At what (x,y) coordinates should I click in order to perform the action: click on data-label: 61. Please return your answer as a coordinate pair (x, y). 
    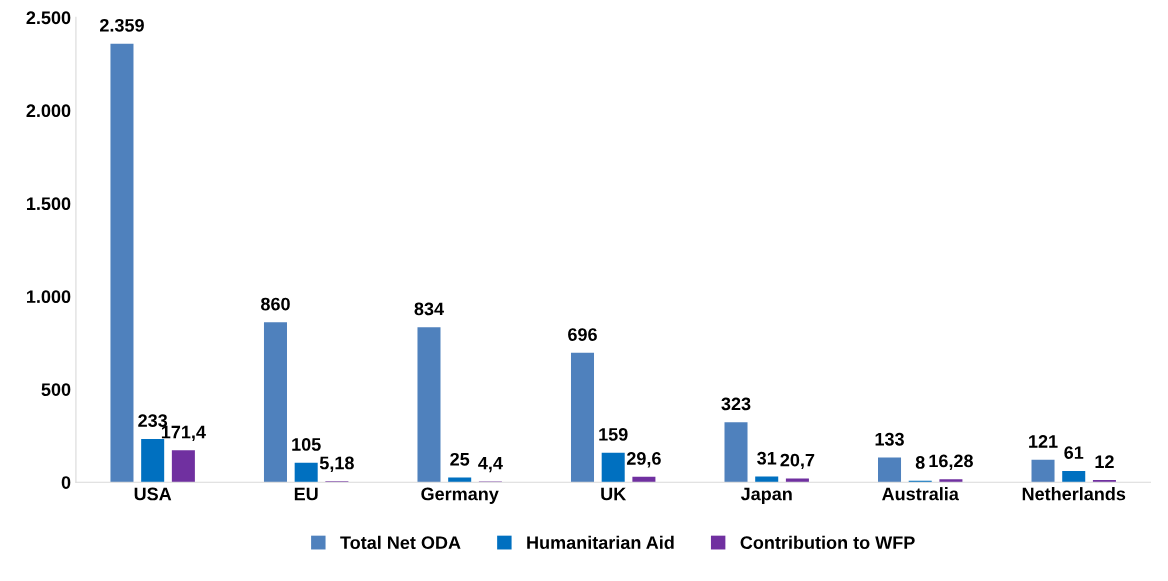
    Looking at the image, I should click on (1074, 452).